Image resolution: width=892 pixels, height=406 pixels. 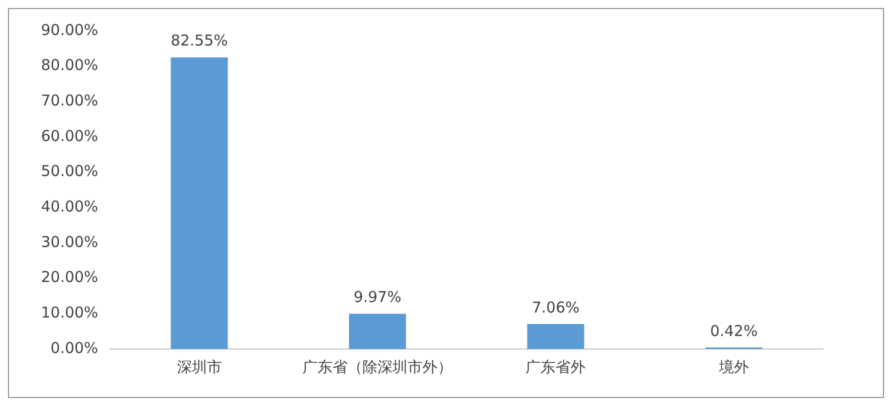 I want to click on x-tick-label: 境外, so click(x=733, y=367).